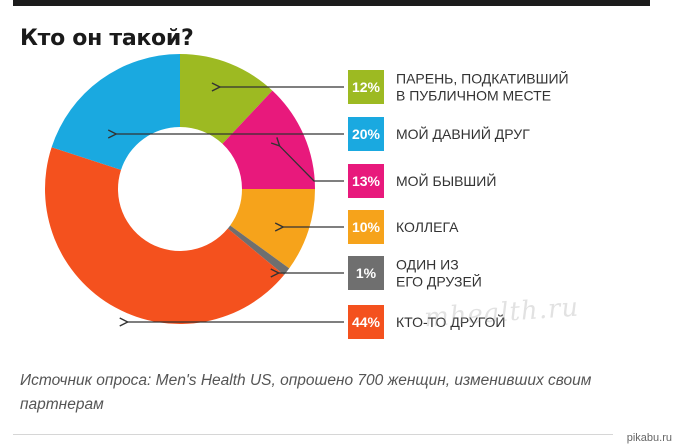  What do you see at coordinates (473, 96) in the screenshot?
I see `legend-label: В ПУБЛИЧНОМ МЕСТЕ` at bounding box center [473, 96].